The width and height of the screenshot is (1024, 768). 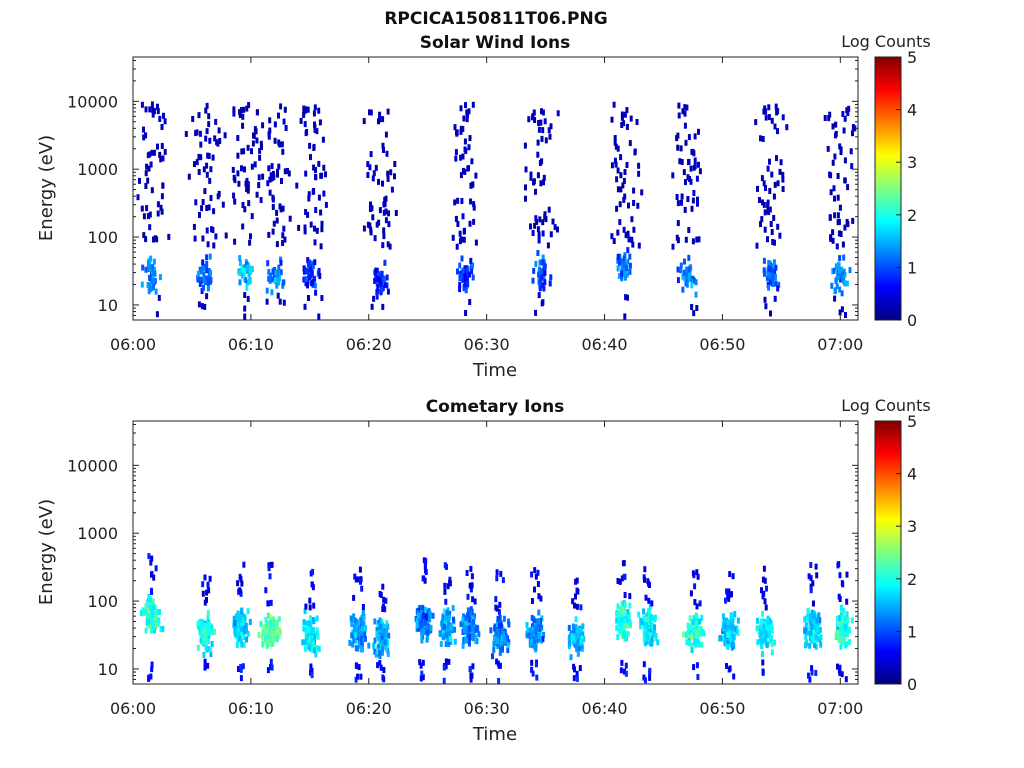 What do you see at coordinates (494, 370) in the screenshot?
I see `solar-wind-xlabel: Time` at bounding box center [494, 370].